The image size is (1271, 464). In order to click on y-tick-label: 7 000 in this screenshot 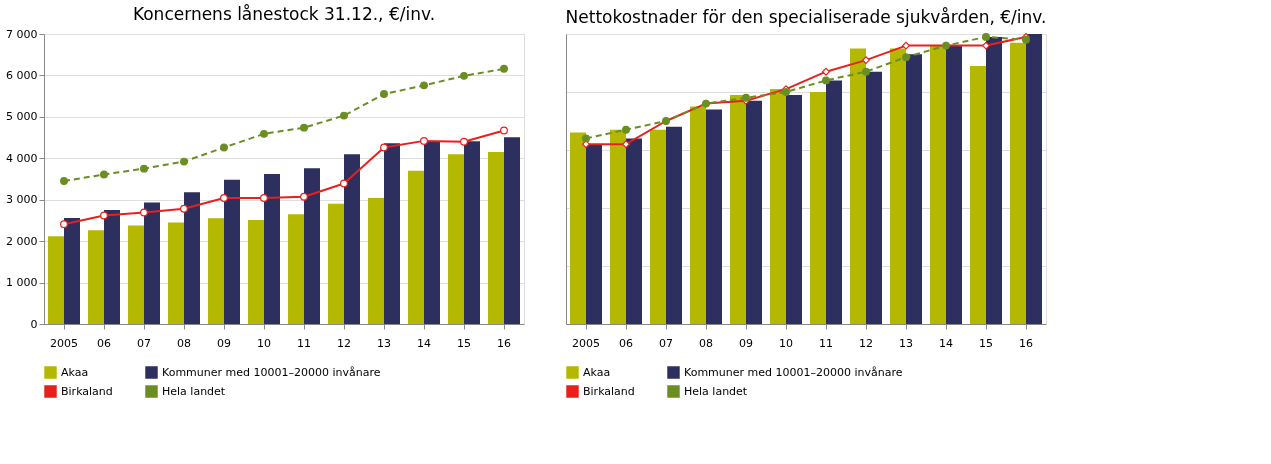, I will do `click(22, 34)`.